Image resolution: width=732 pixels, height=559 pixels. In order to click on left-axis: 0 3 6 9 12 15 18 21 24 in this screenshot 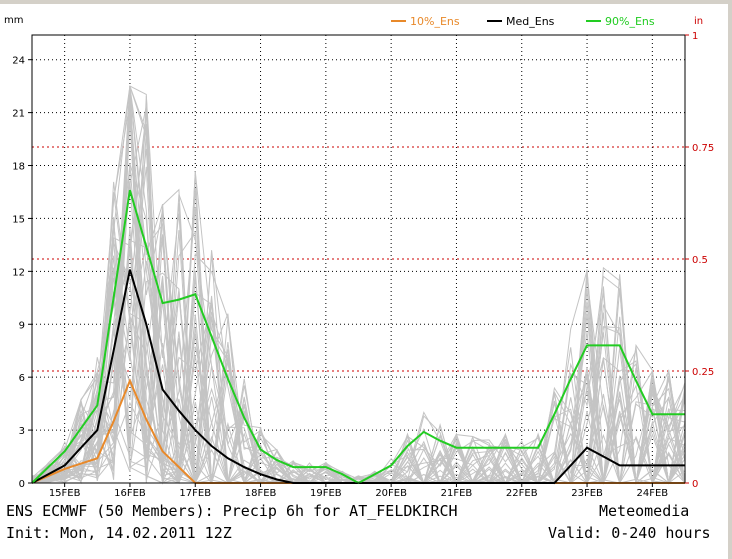, I will do `click(22, 273)`.